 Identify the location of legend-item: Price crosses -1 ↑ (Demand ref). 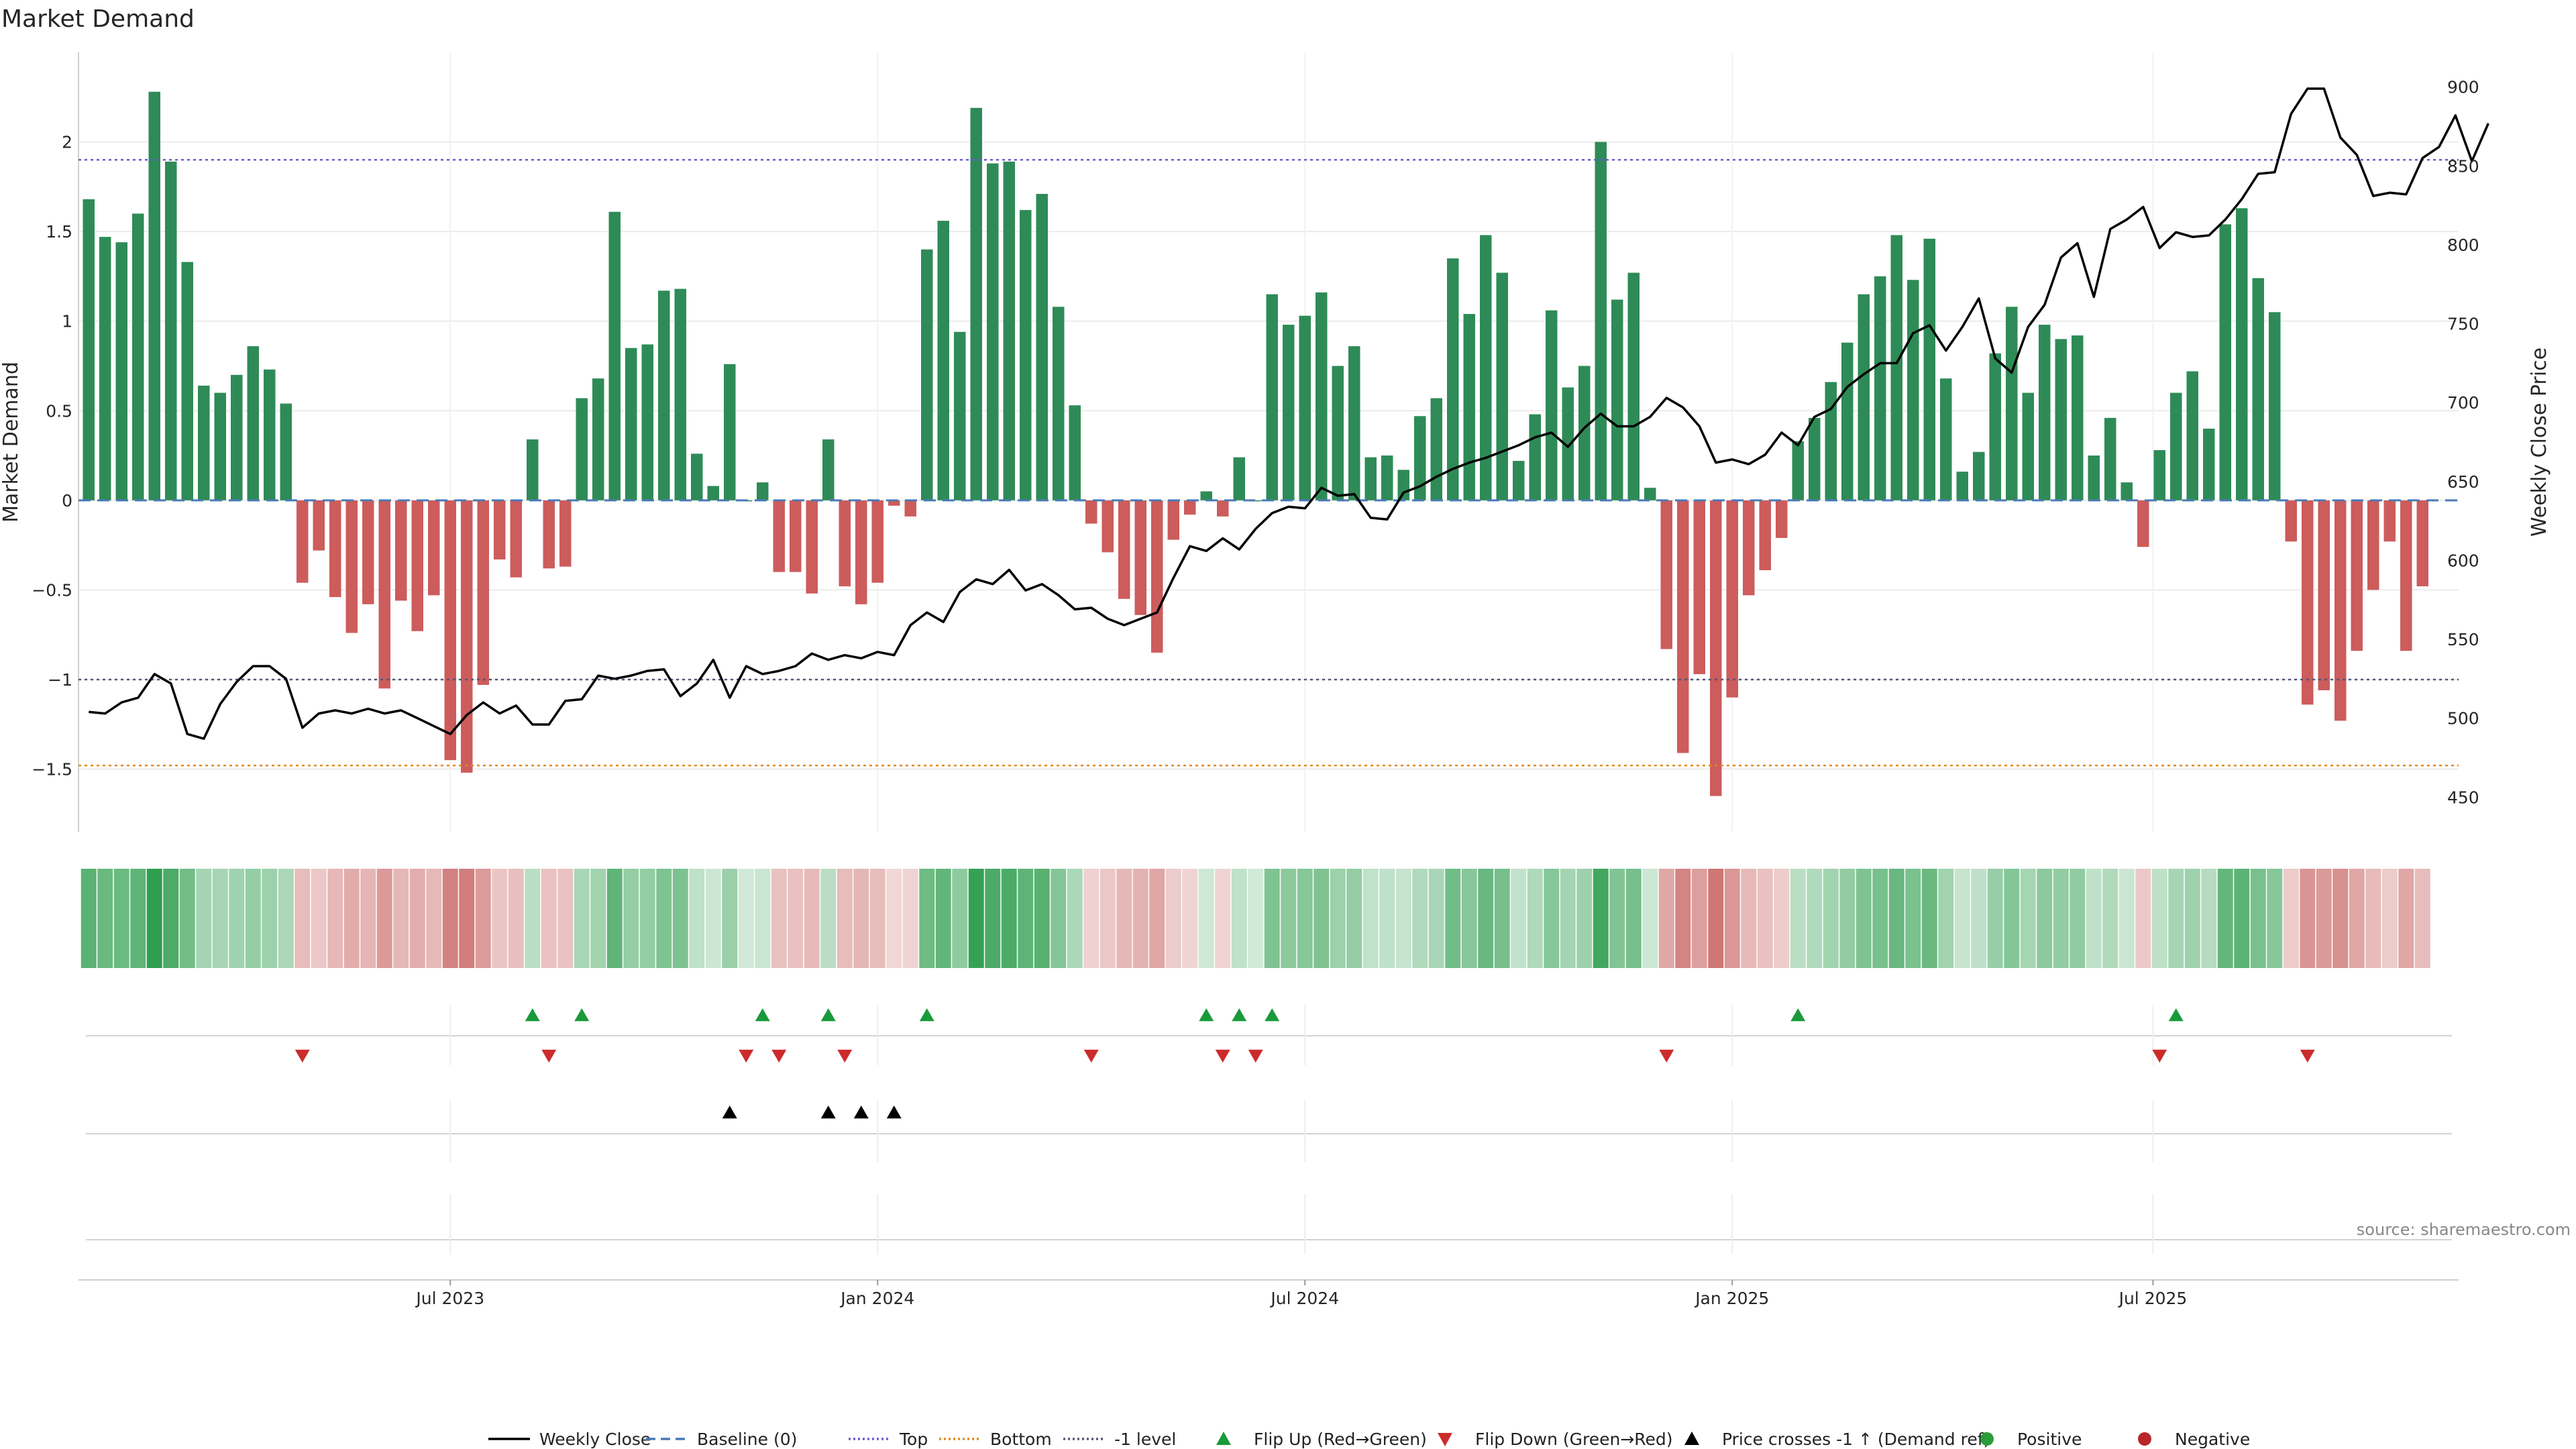
(1837, 1439).